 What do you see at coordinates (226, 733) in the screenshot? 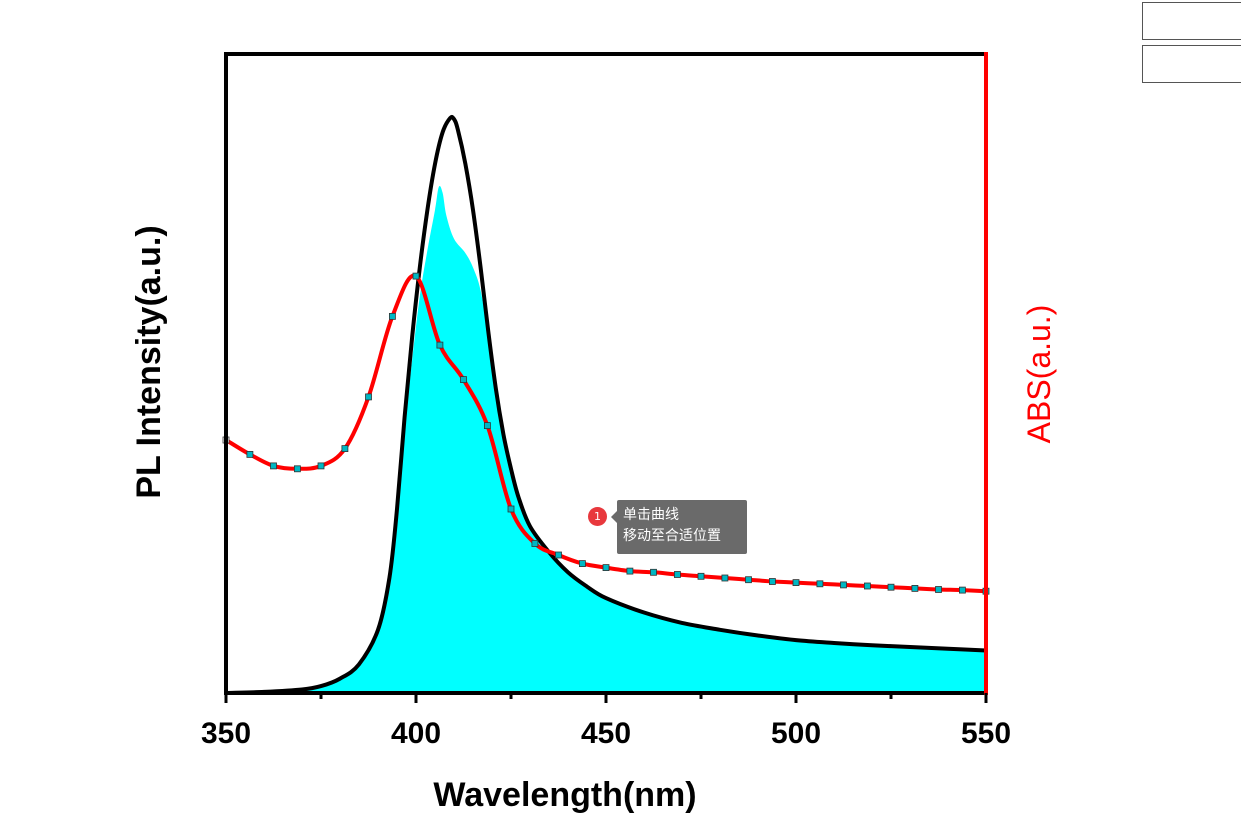
I see `x-tick-label: 350` at bounding box center [226, 733].